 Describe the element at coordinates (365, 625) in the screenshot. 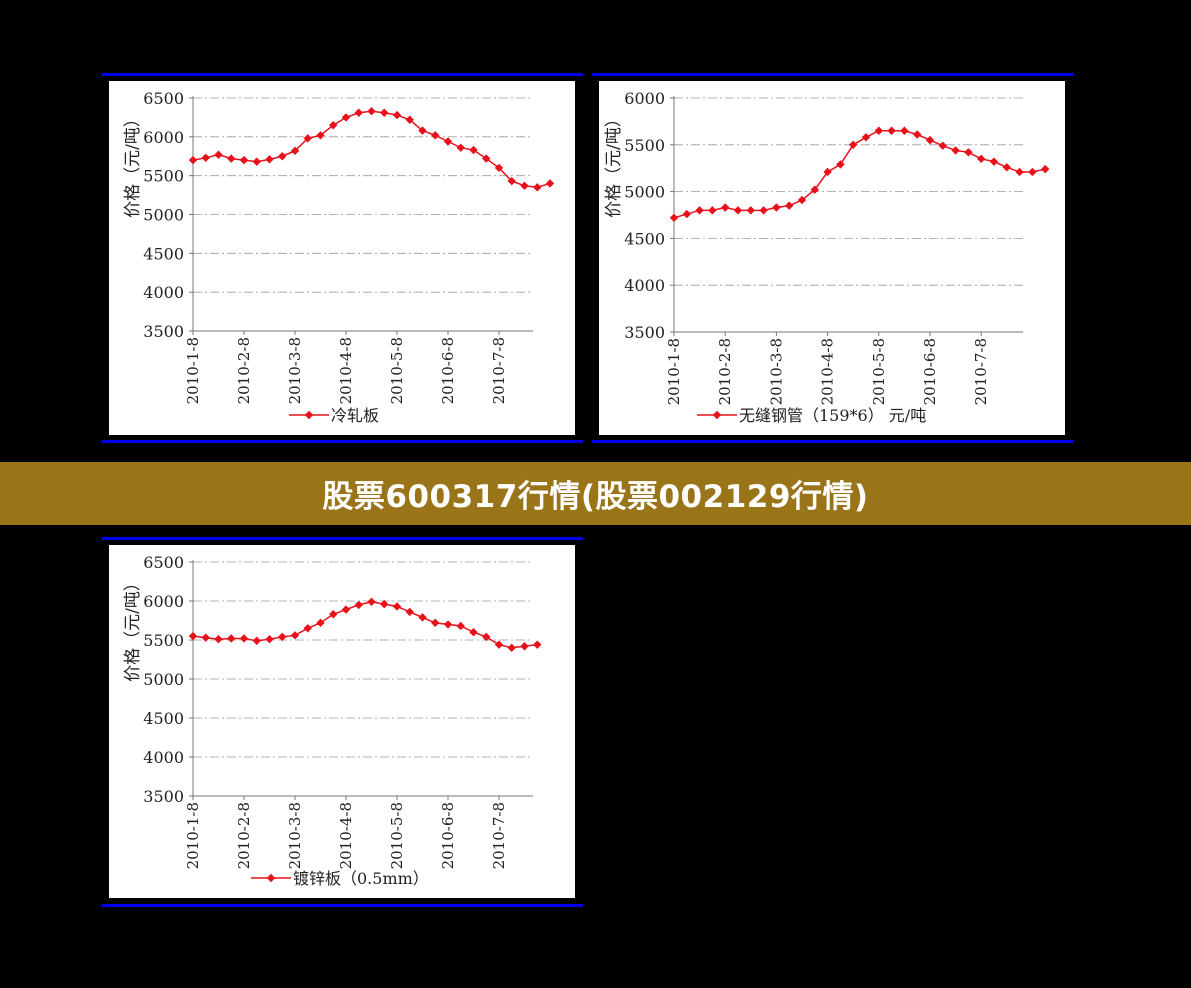

I see `series-line` at that location.